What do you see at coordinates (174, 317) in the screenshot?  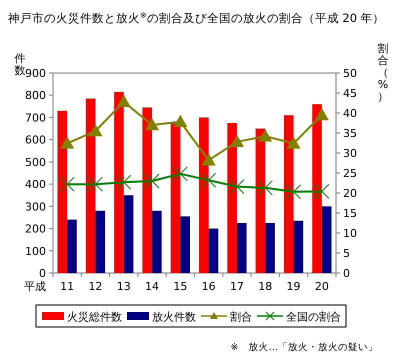 I see `legend-label: 放火件数` at bounding box center [174, 317].